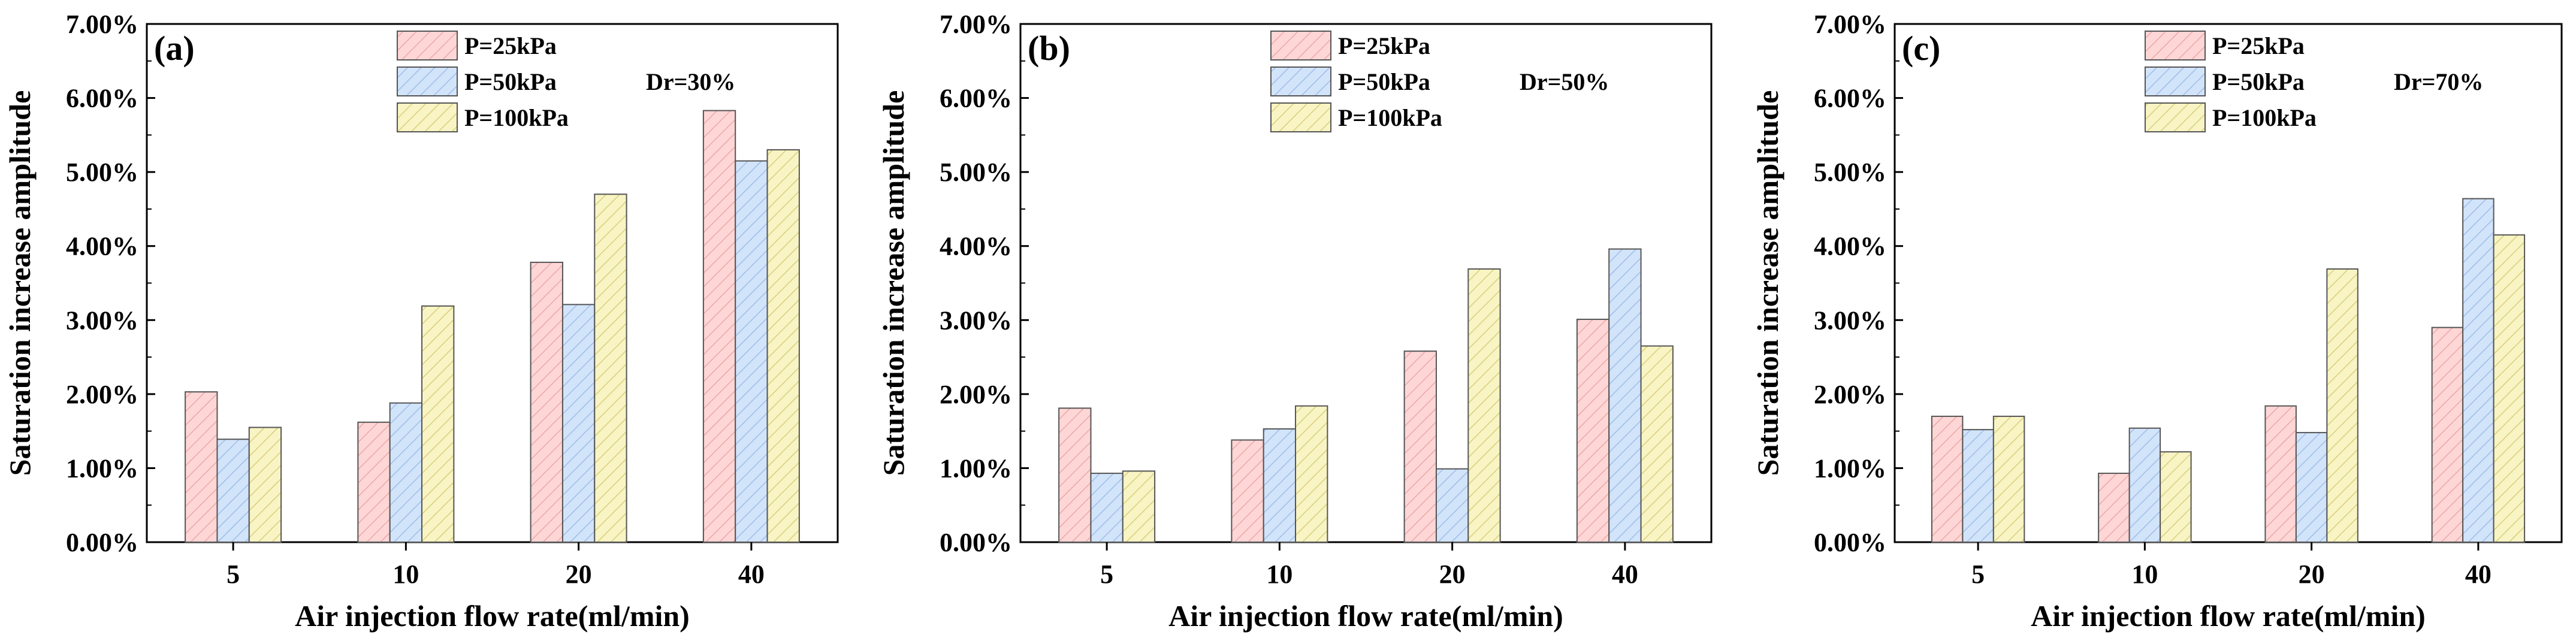  Describe the element at coordinates (1049, 48) in the screenshot. I see `panel-label: (b)` at that location.